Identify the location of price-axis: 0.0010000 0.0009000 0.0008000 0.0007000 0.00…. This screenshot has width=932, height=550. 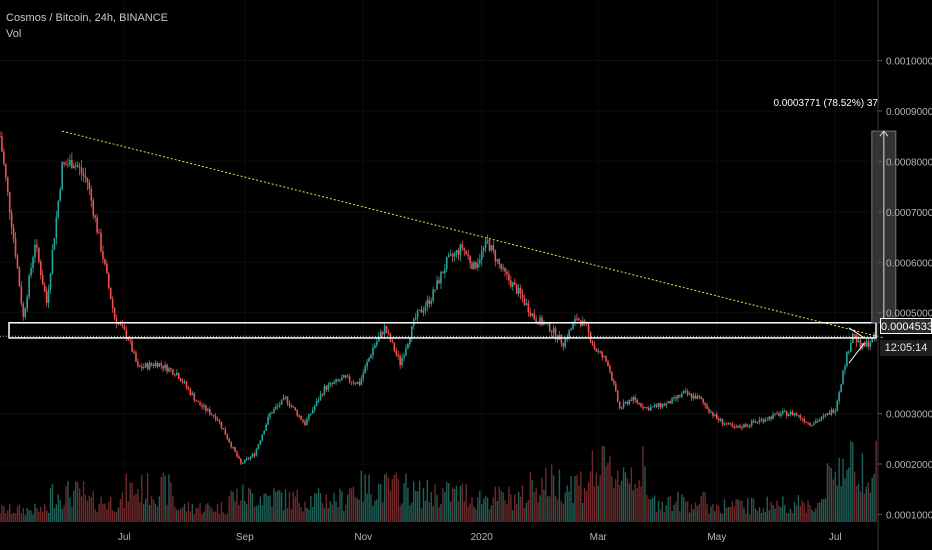
(904, 275).